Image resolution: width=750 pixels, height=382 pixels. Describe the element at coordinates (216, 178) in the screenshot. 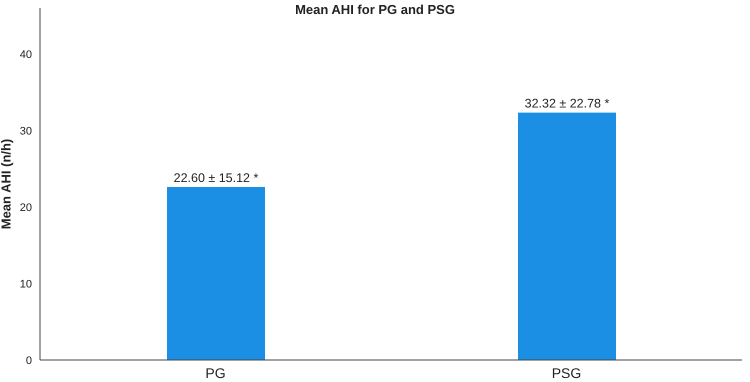

I see `data-label: 22.60 ± 15.12 *` at that location.